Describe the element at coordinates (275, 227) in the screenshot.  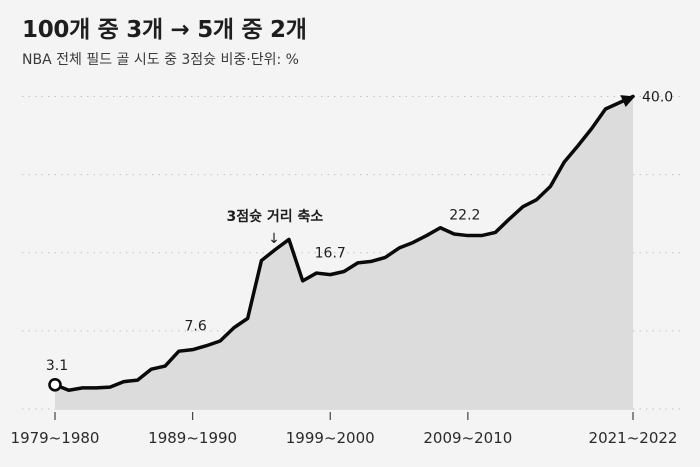
I see `annotation: 3점슛 거리 축소 ↓` at that location.